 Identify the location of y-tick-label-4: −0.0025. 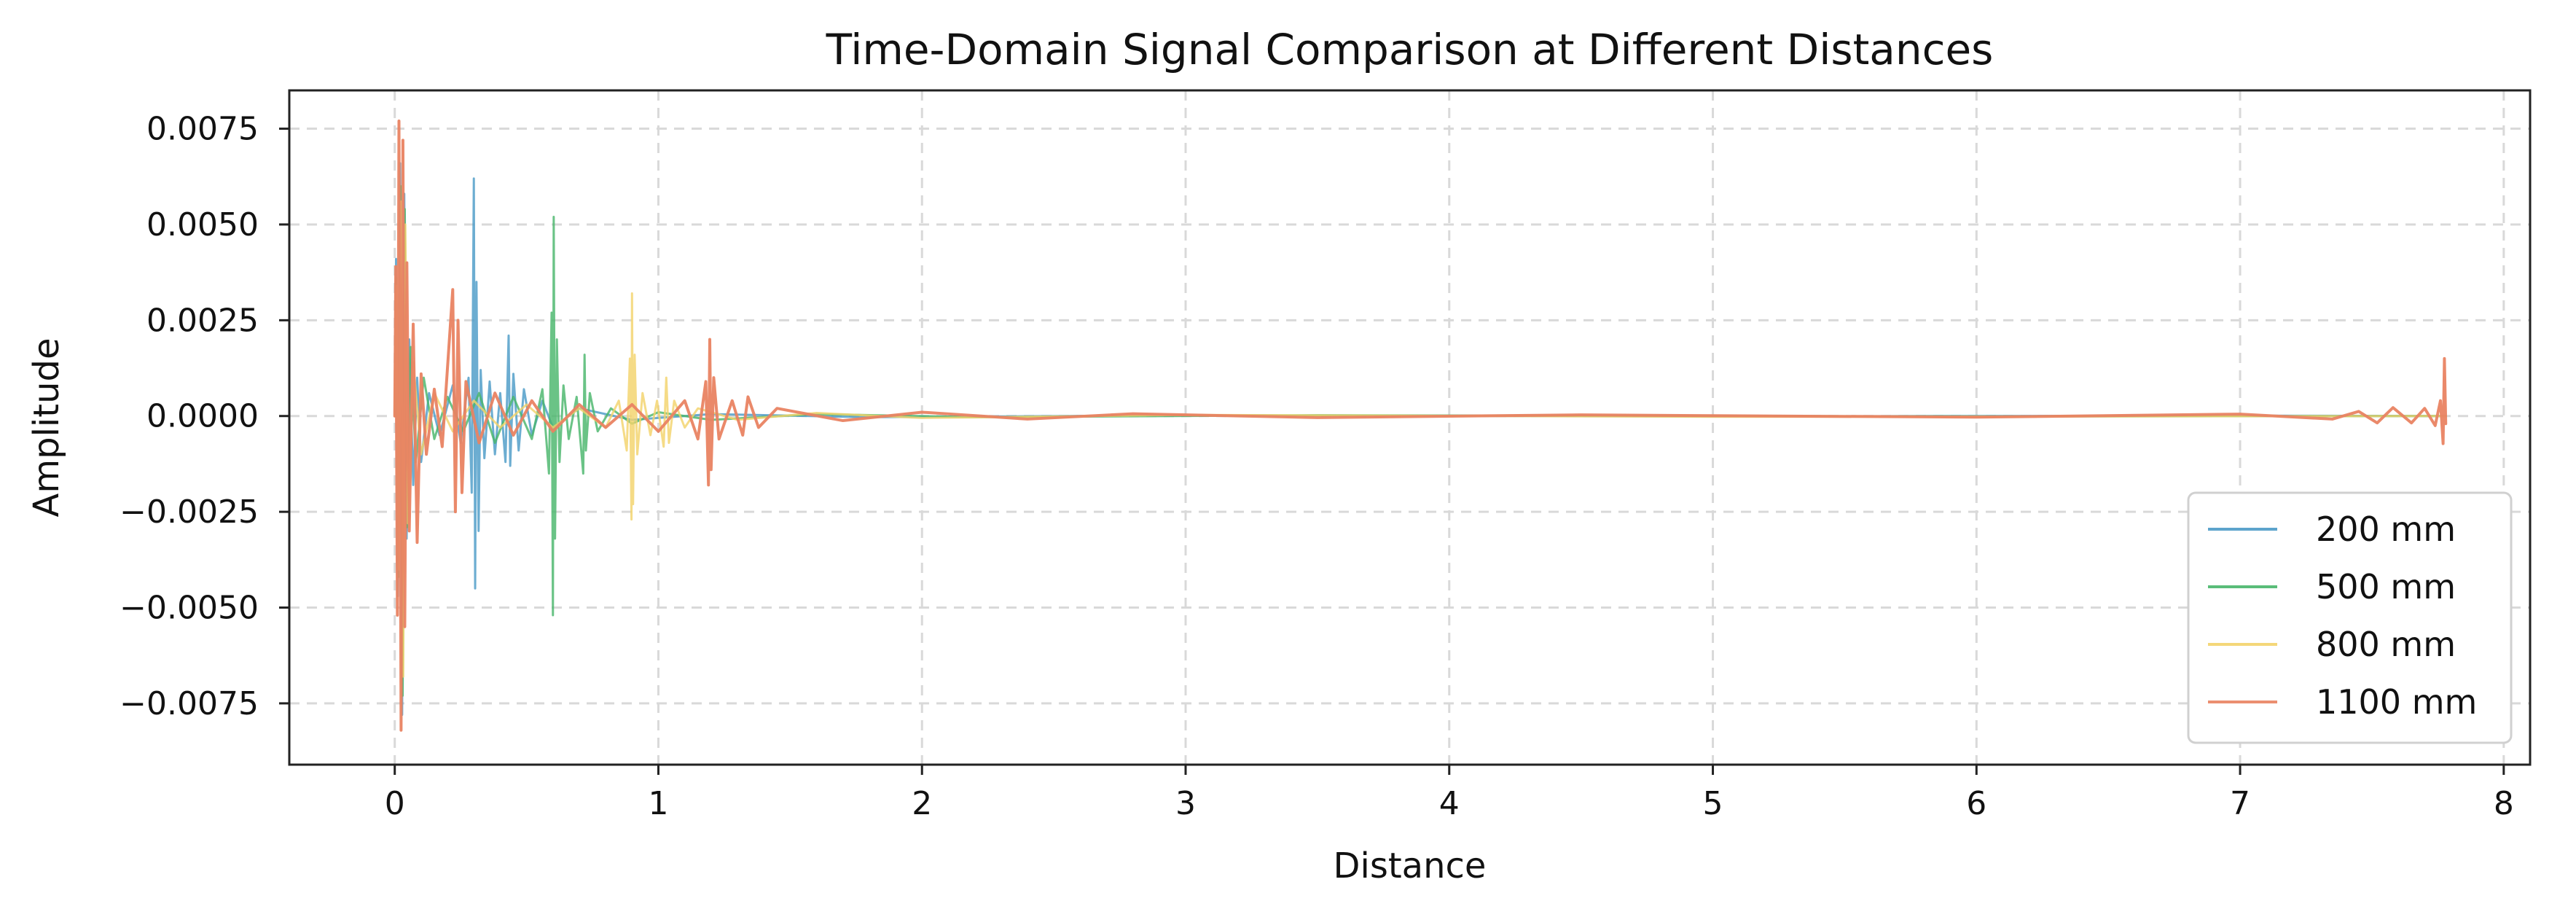
(189, 512).